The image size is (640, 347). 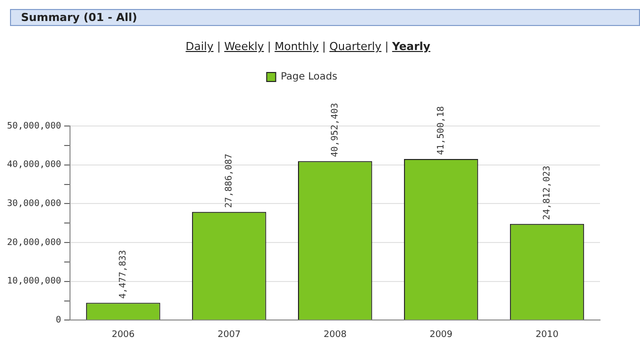 I want to click on x-tick-label: 2010, so click(x=547, y=335).